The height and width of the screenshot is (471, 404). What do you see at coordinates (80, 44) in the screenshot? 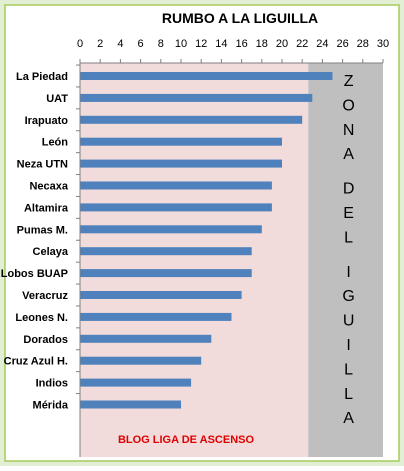
I see `x-tick-label: 0` at bounding box center [80, 44].